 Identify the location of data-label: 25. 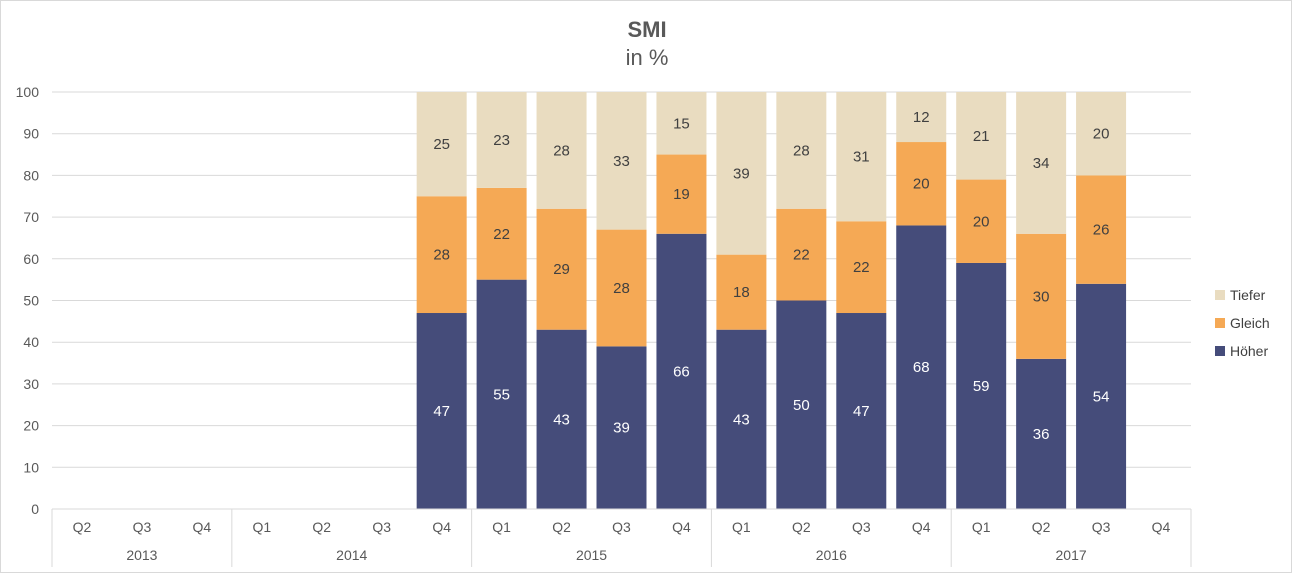
(441, 144).